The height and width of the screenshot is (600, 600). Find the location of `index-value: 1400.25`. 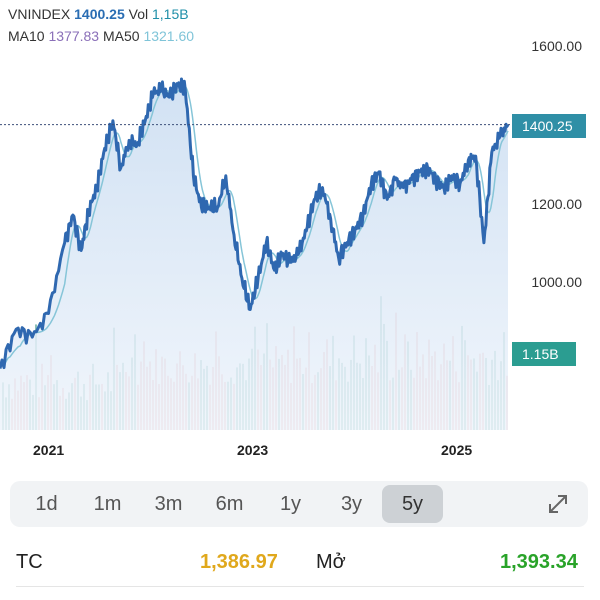

index-value: 1400.25 is located at coordinates (99, 14).